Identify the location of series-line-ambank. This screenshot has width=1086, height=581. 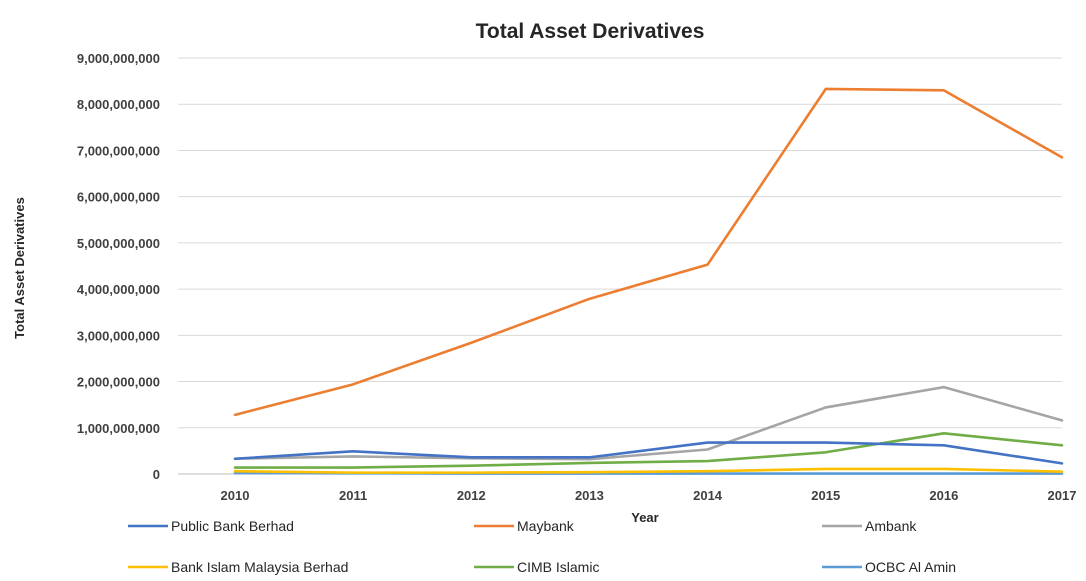
(648, 423).